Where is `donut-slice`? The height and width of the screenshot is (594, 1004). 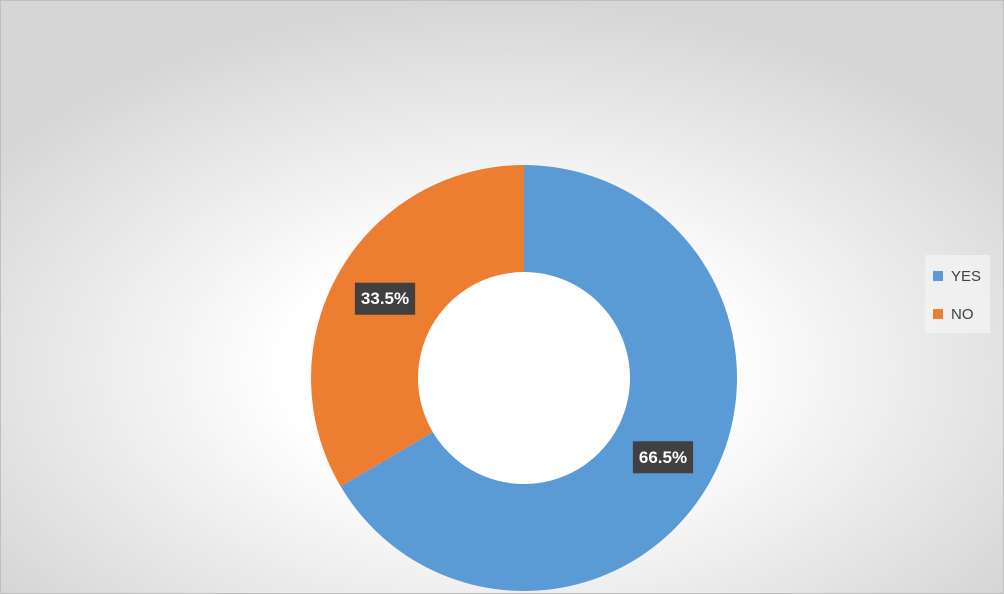
donut-slice is located at coordinates (417, 326).